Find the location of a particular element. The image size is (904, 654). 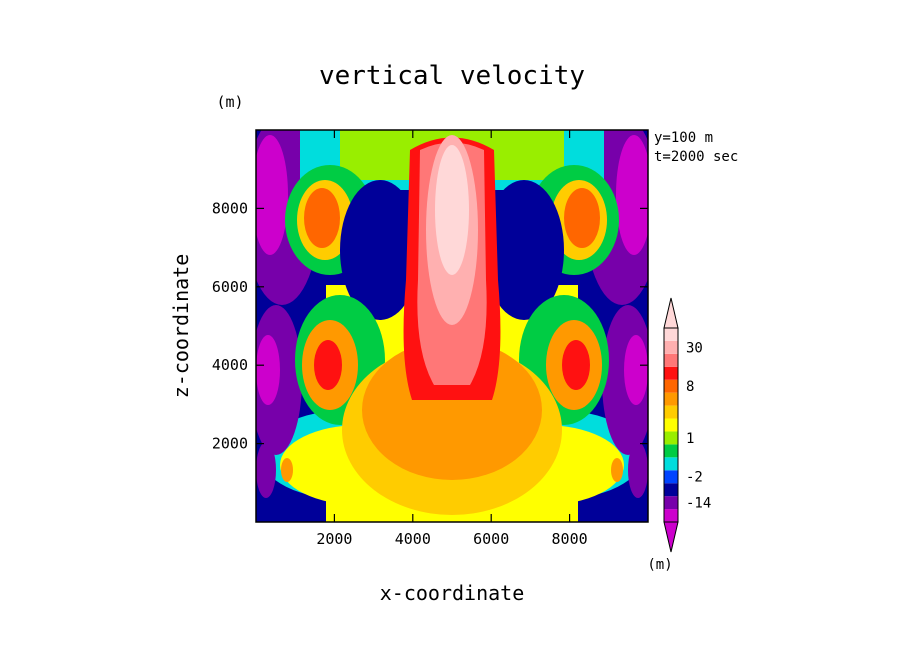

y-unit-label: (m) is located at coordinates (229, 102).